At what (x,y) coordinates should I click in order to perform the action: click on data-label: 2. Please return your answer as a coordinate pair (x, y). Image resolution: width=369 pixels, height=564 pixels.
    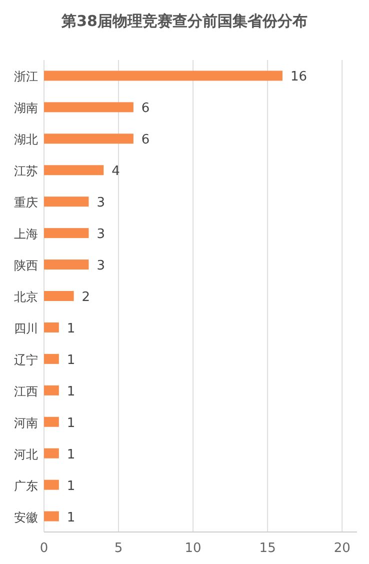
    Looking at the image, I should click on (86, 297).